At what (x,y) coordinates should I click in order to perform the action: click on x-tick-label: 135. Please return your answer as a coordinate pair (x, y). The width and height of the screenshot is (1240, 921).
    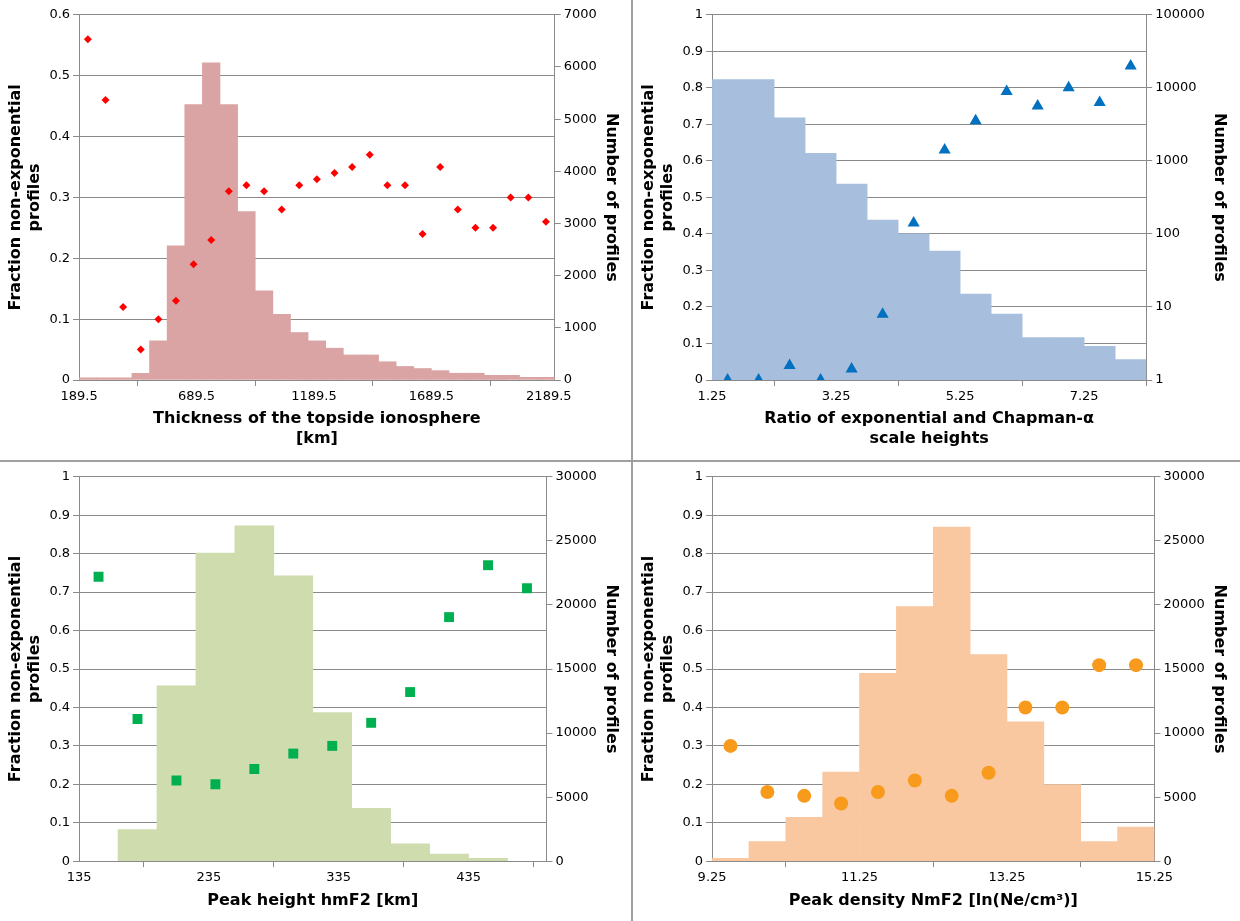
    Looking at the image, I should click on (79, 877).